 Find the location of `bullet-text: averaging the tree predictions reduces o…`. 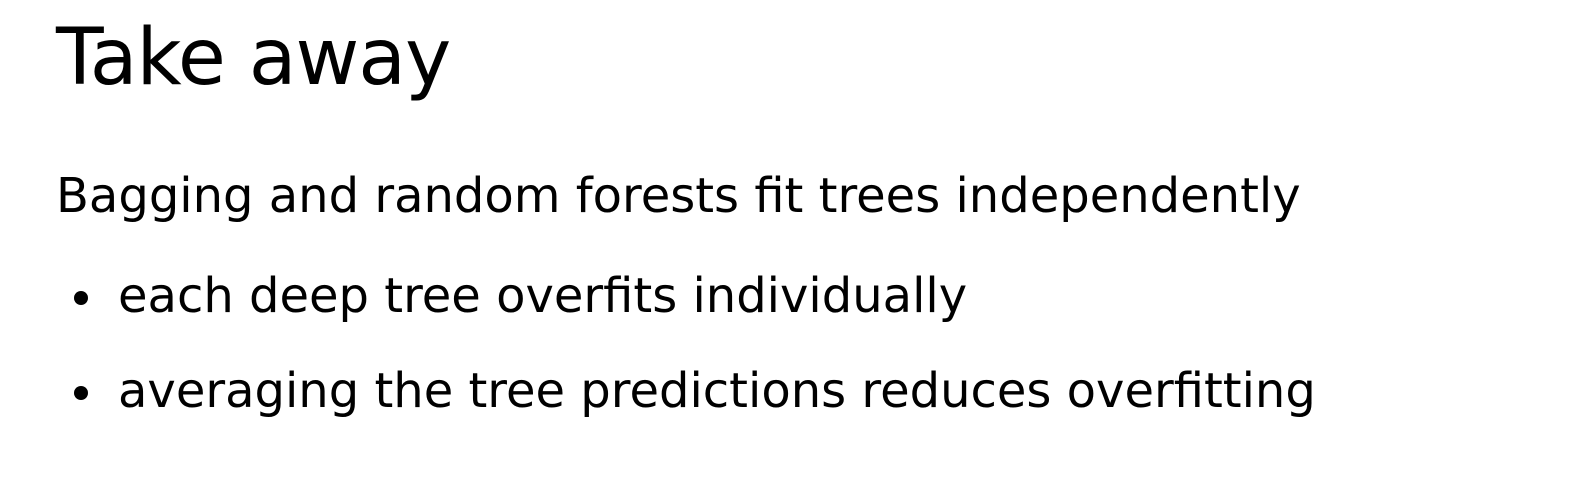

bullet-text: averaging the tree predictions reduces o… is located at coordinates (717, 391).